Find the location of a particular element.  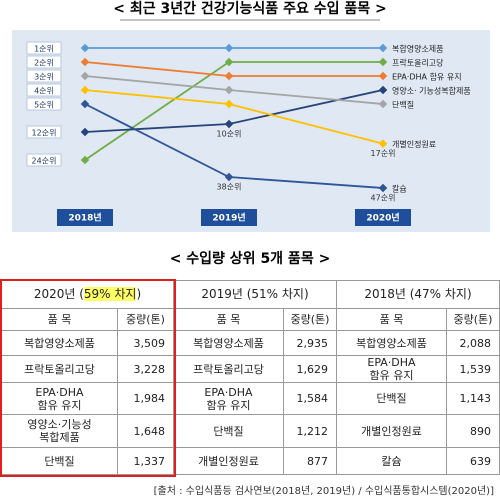

year: 2019년 ( is located at coordinates (226, 294).